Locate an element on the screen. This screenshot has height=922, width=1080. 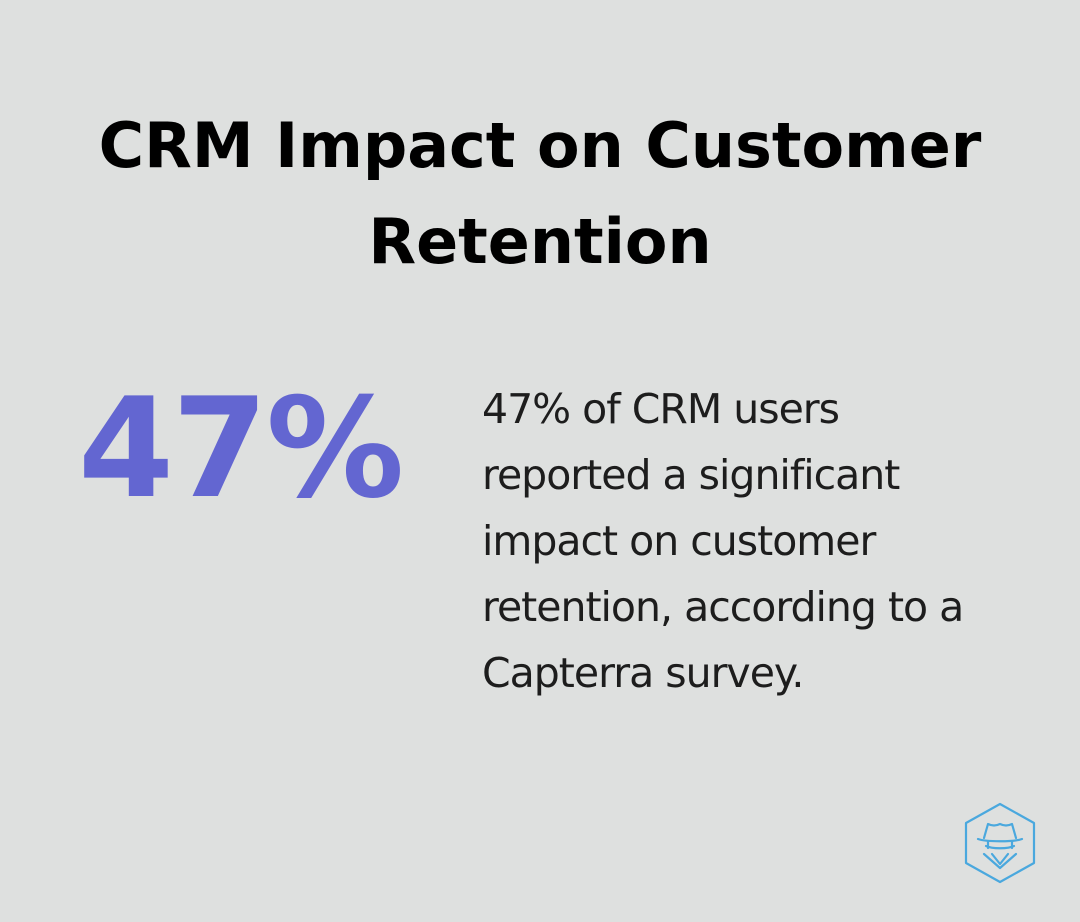
logo is located at coordinates (1000, 843).